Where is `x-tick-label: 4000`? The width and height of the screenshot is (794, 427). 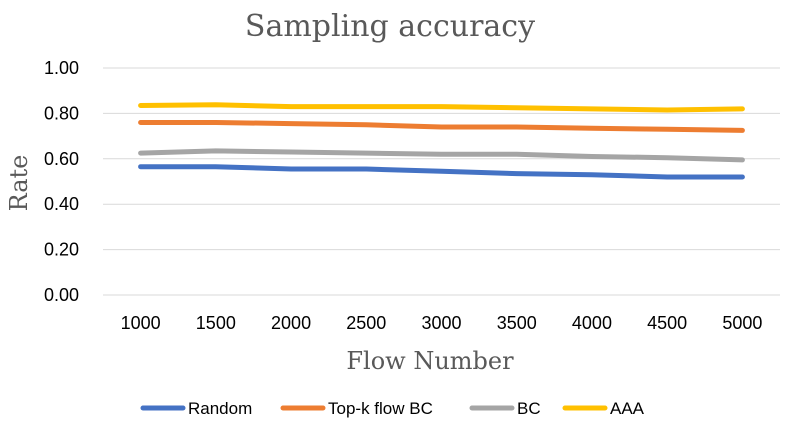 x-tick-label: 4000 is located at coordinates (592, 323).